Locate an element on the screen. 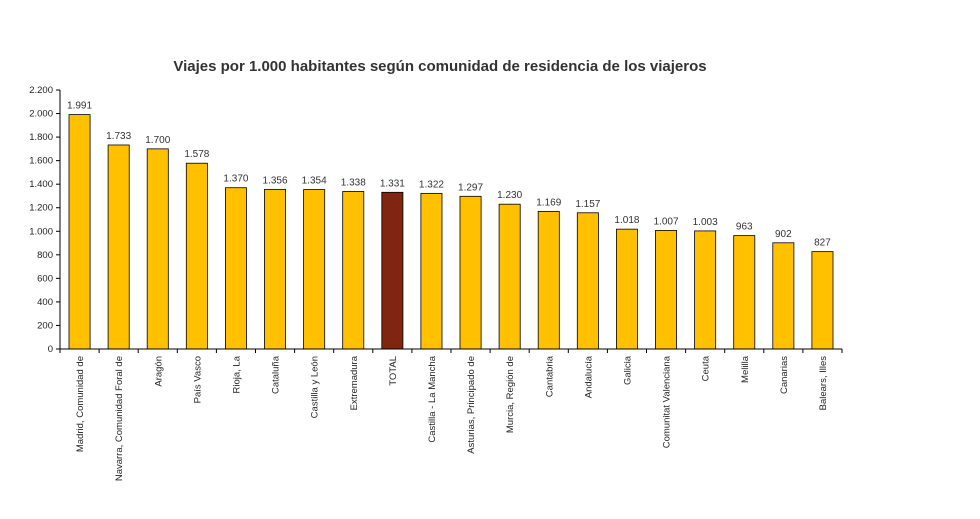 Image resolution: width=980 pixels, height=519 pixels. category-label: Castilla - La Mancha is located at coordinates (432, 398).